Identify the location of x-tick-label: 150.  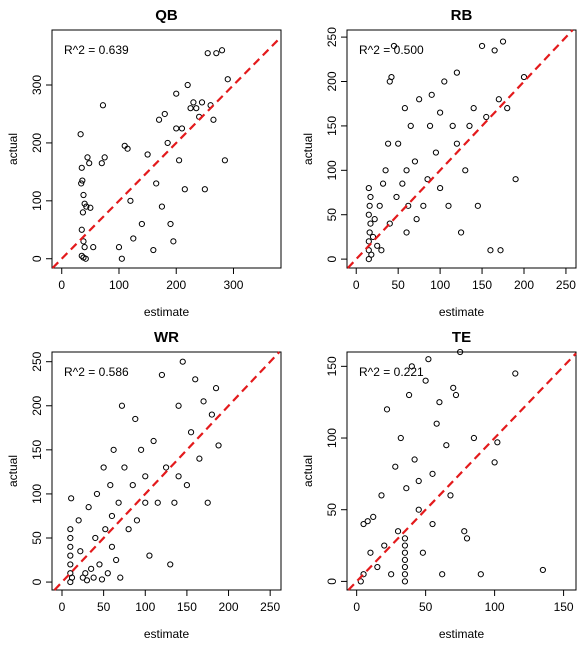
(564, 607).